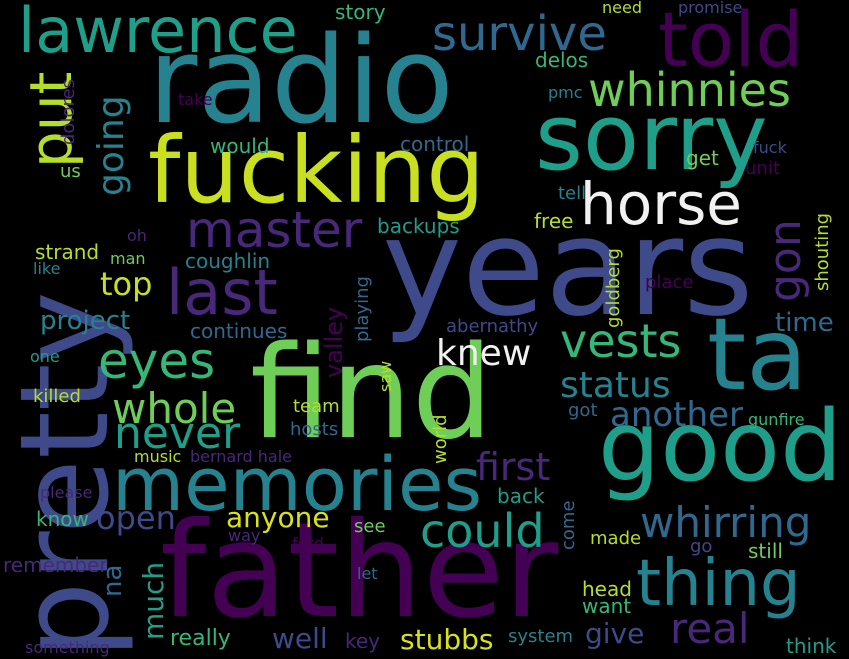 Image resolution: width=849 pixels, height=659 pixels. I want to click on word-like: like, so click(47, 268).